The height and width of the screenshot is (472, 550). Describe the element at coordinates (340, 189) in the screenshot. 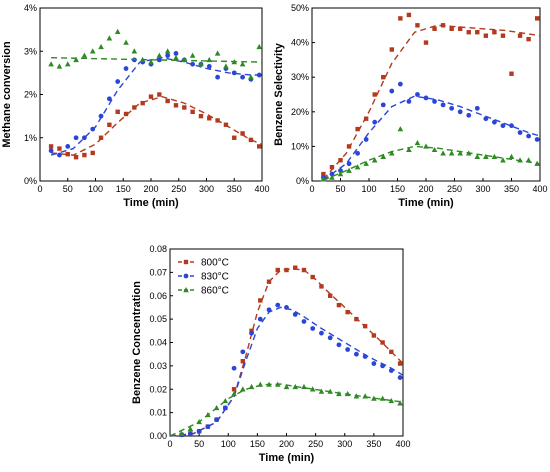

I see `x-tick-label: 50` at that location.